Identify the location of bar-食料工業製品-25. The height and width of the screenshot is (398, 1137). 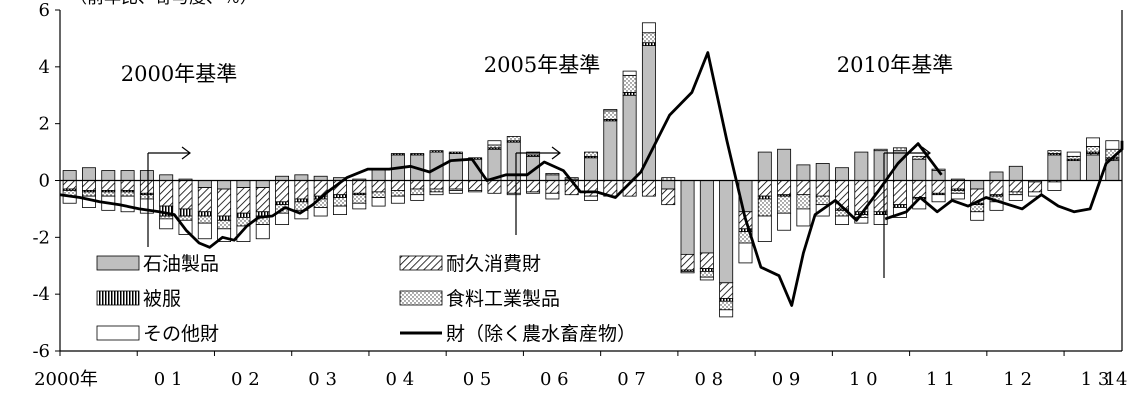
(552, 174).